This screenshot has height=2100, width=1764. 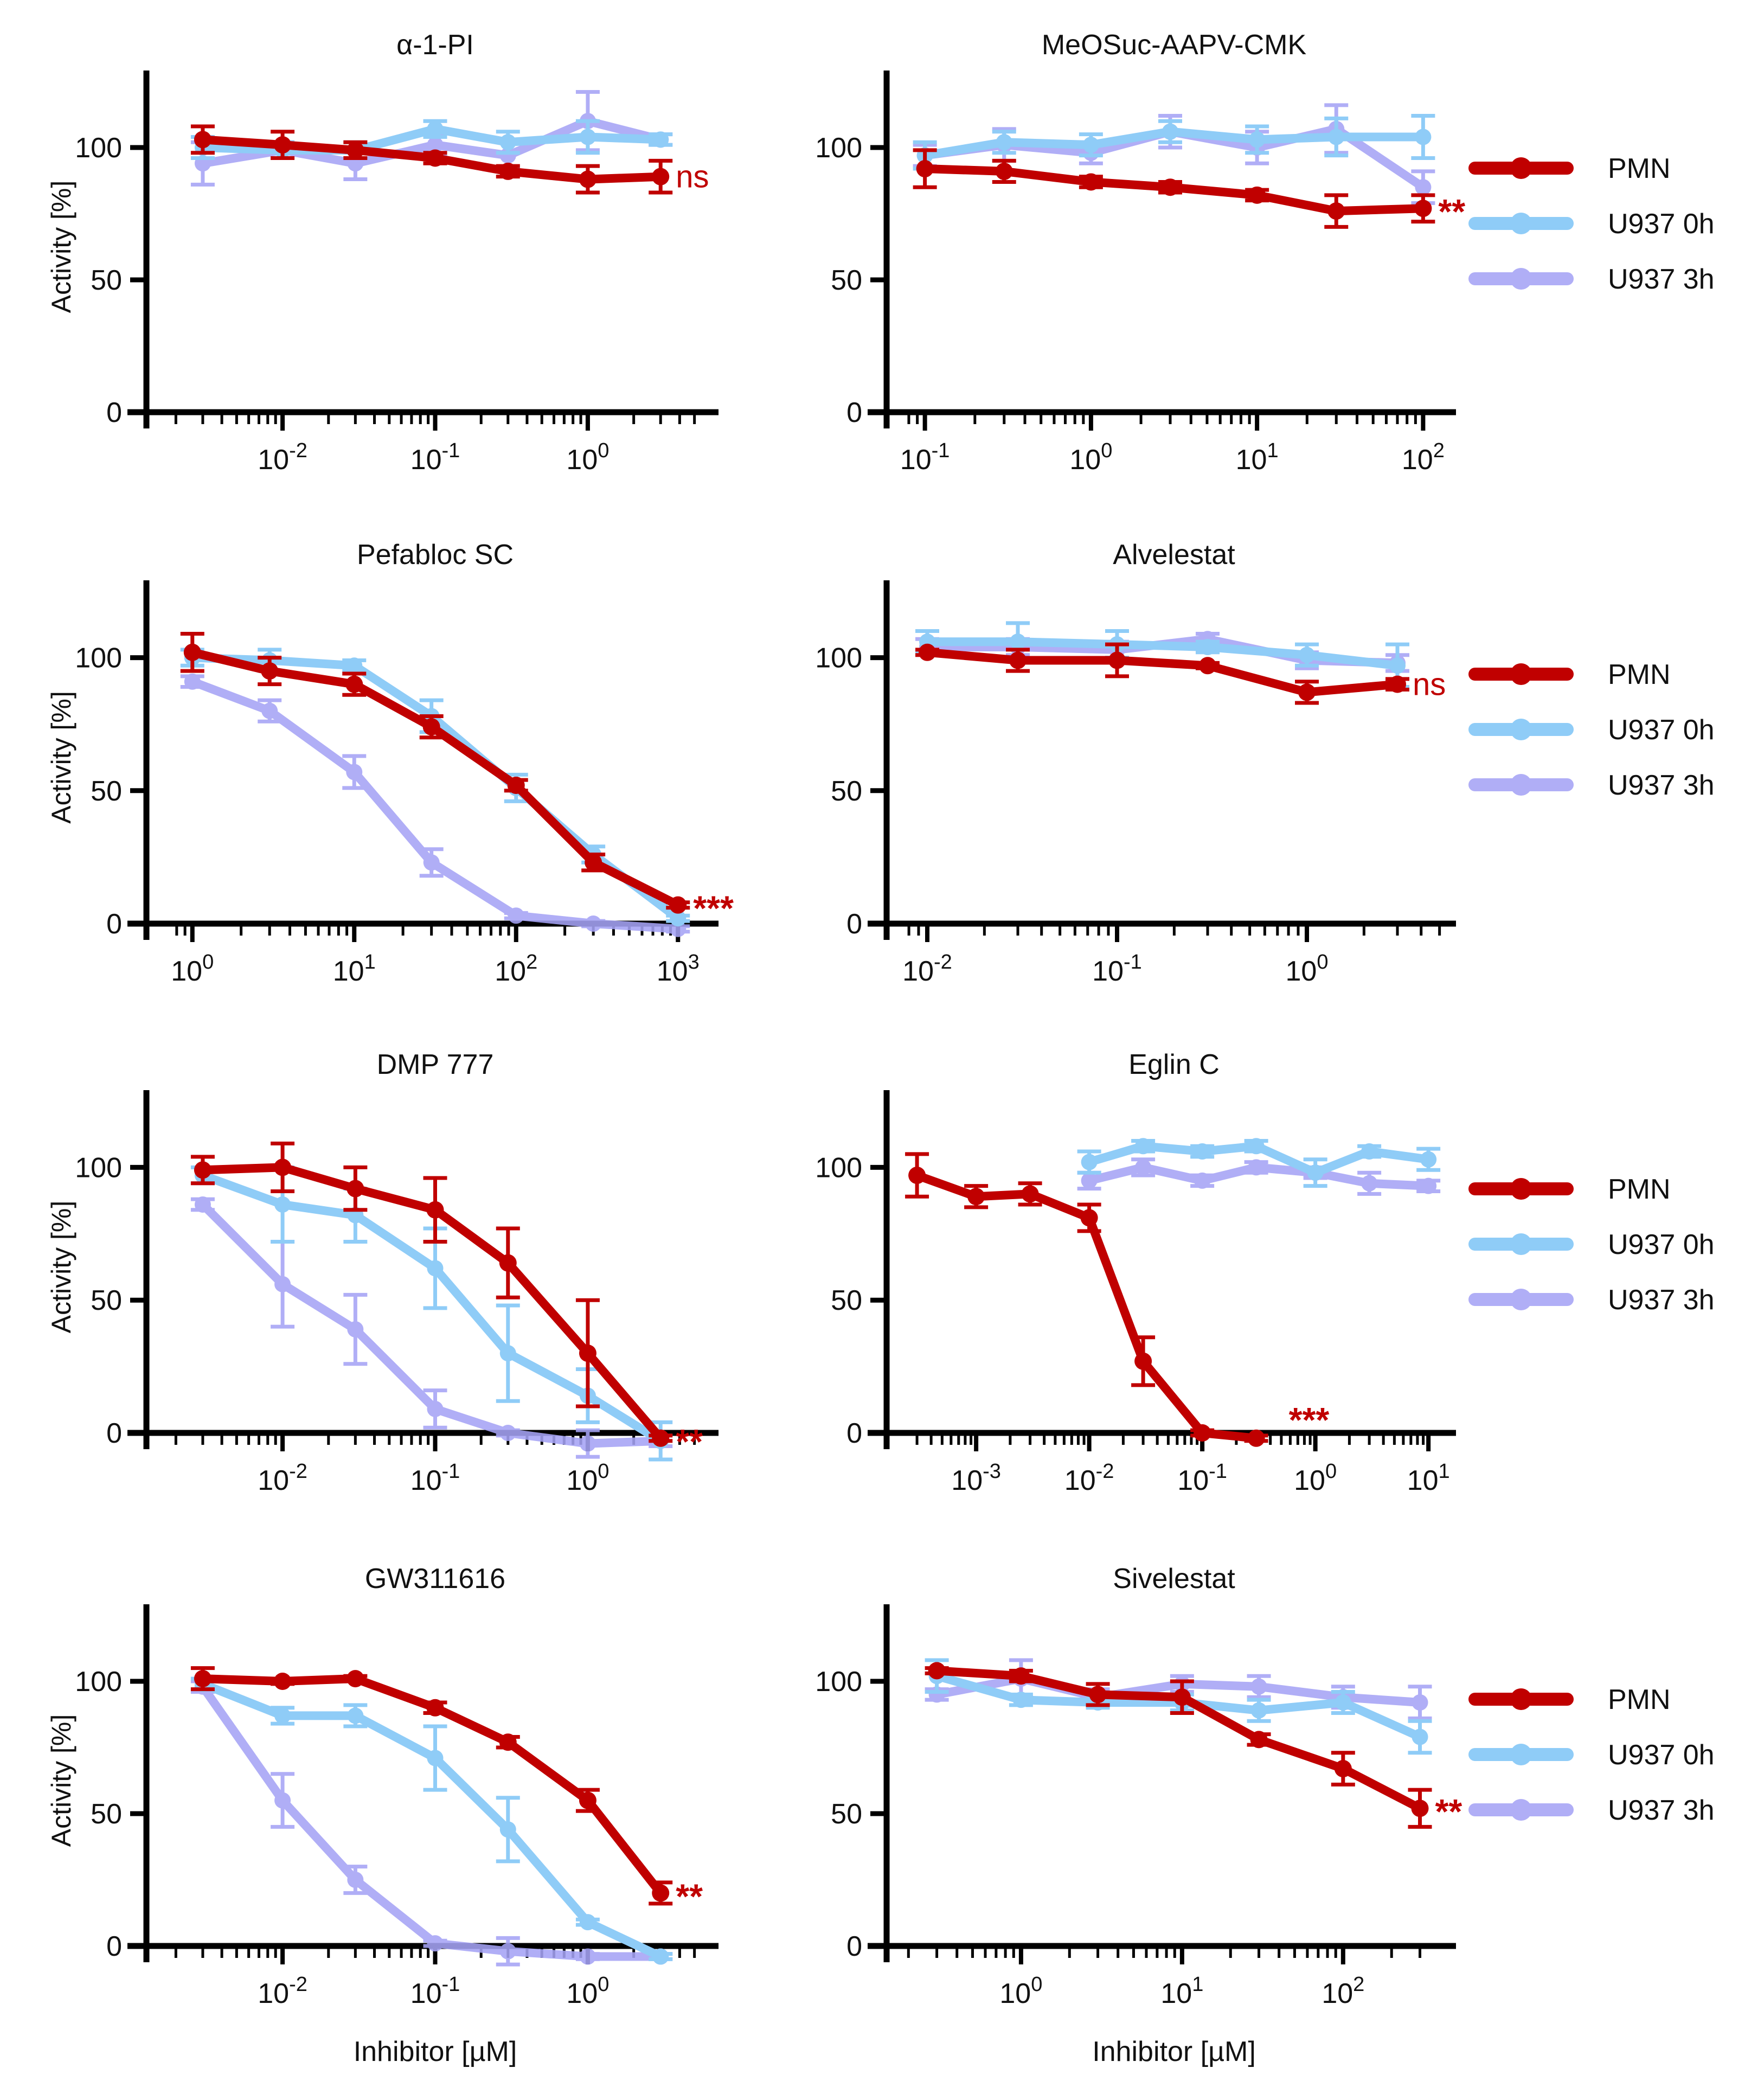 What do you see at coordinates (1174, 555) in the screenshot?
I see `chart-title: Alvelestat` at bounding box center [1174, 555].